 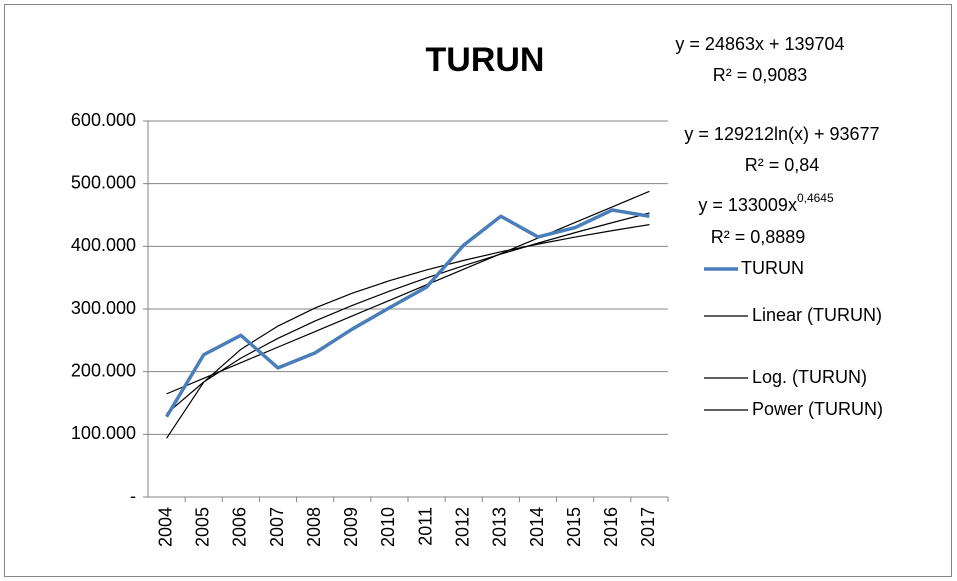 What do you see at coordinates (747, 205) in the screenshot?
I see `equation-text: y = 133009x` at bounding box center [747, 205].